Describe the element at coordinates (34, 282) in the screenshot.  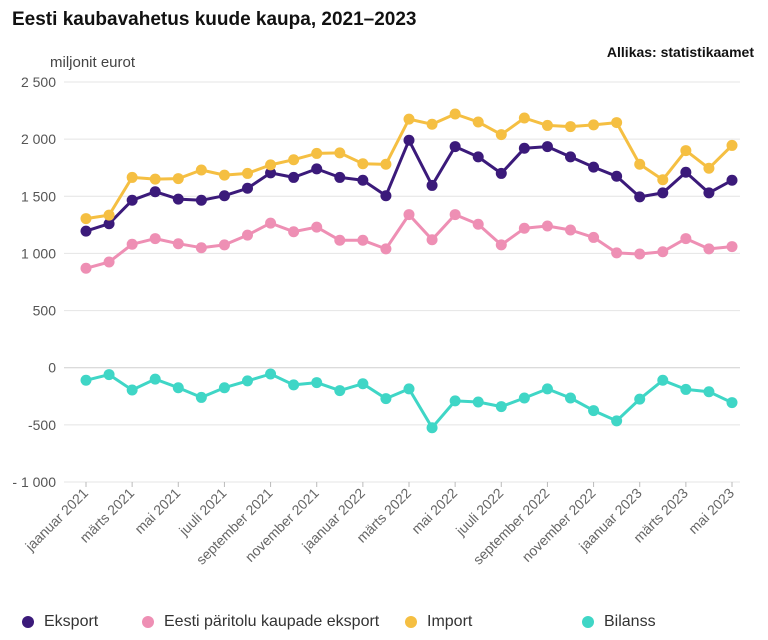
I see `y-axis-ticks: - 1 000 -500 0 500 1 000 1 500 2 000 2 500` at that location.